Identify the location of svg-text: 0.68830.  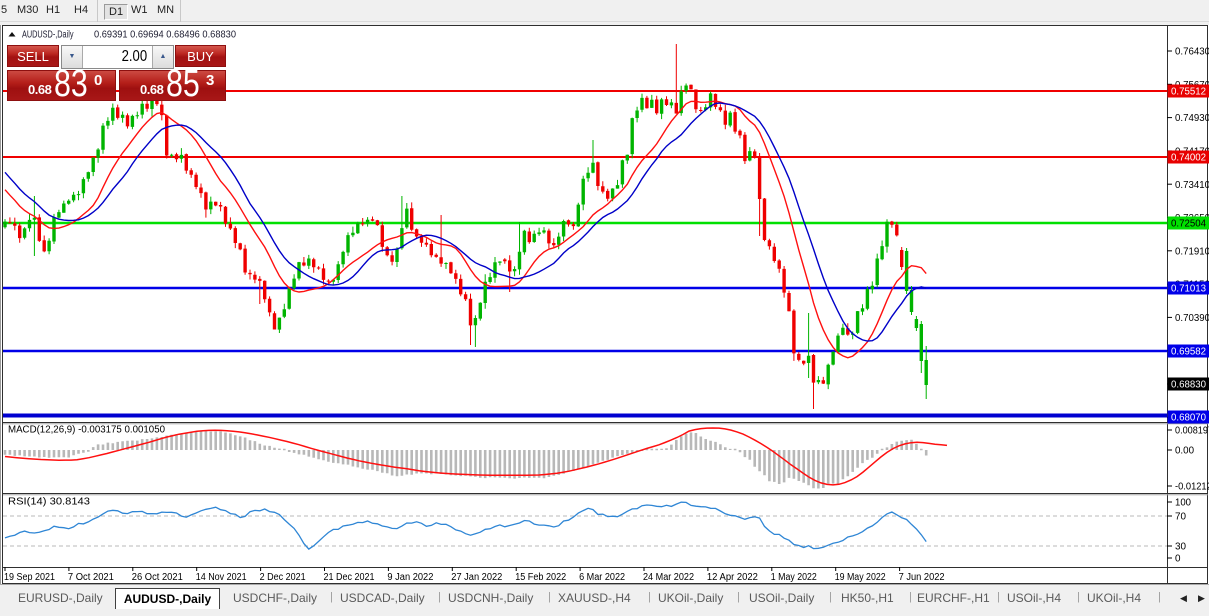
(1188, 385).